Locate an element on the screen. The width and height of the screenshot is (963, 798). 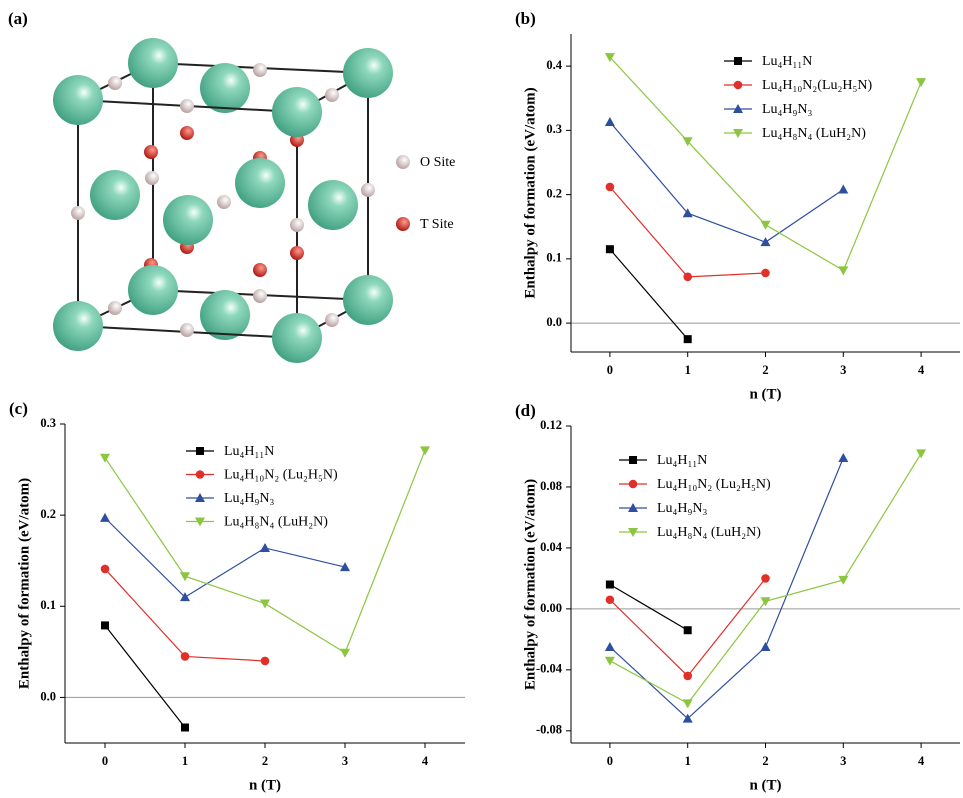
front-atoms is located at coordinates (187, 219).